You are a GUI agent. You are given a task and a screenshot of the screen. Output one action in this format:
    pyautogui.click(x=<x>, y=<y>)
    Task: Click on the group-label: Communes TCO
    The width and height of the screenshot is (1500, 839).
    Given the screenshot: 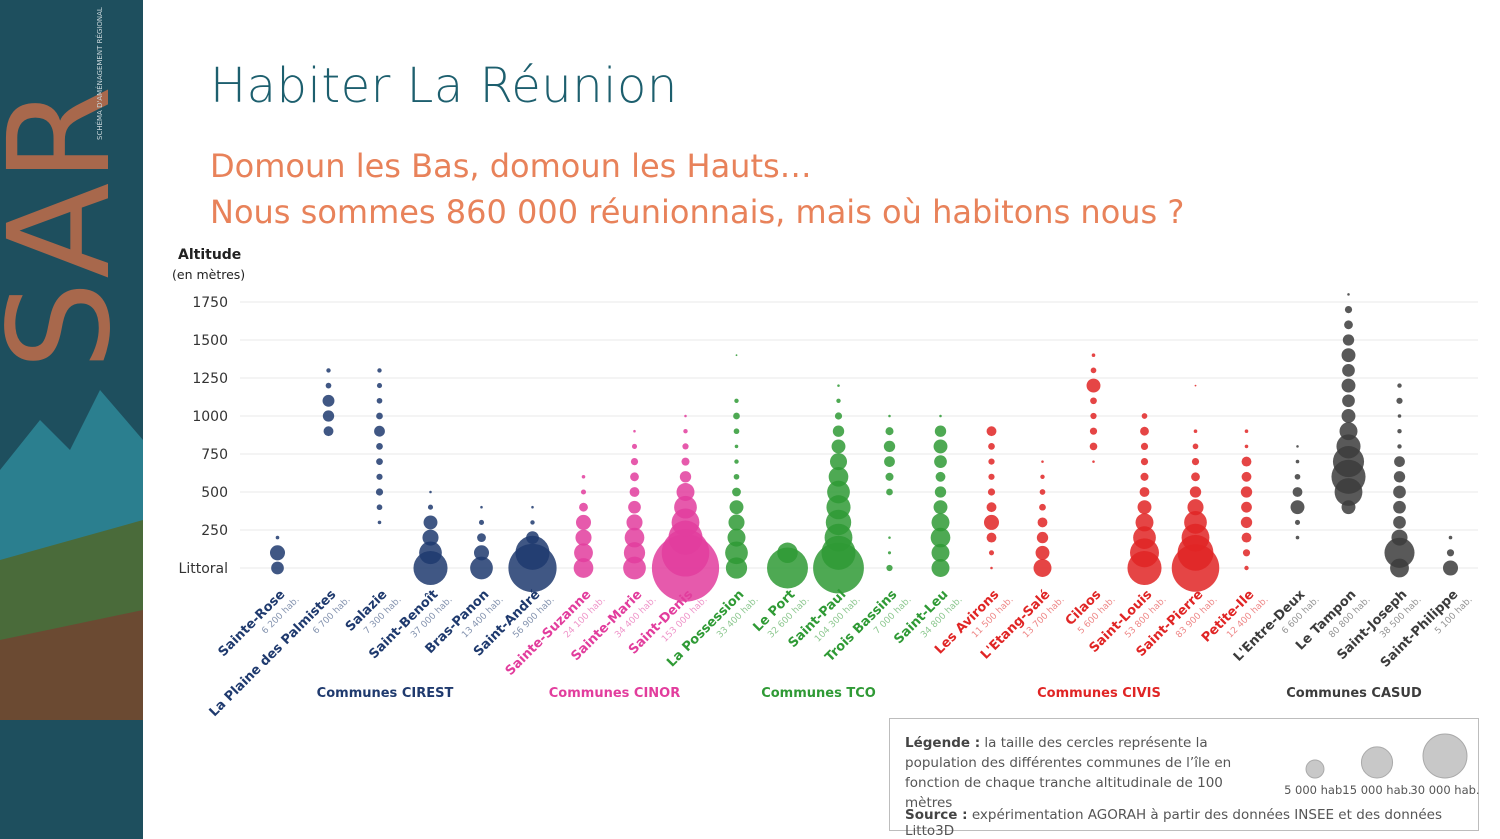 What is the action you would take?
    pyautogui.click(x=818, y=693)
    